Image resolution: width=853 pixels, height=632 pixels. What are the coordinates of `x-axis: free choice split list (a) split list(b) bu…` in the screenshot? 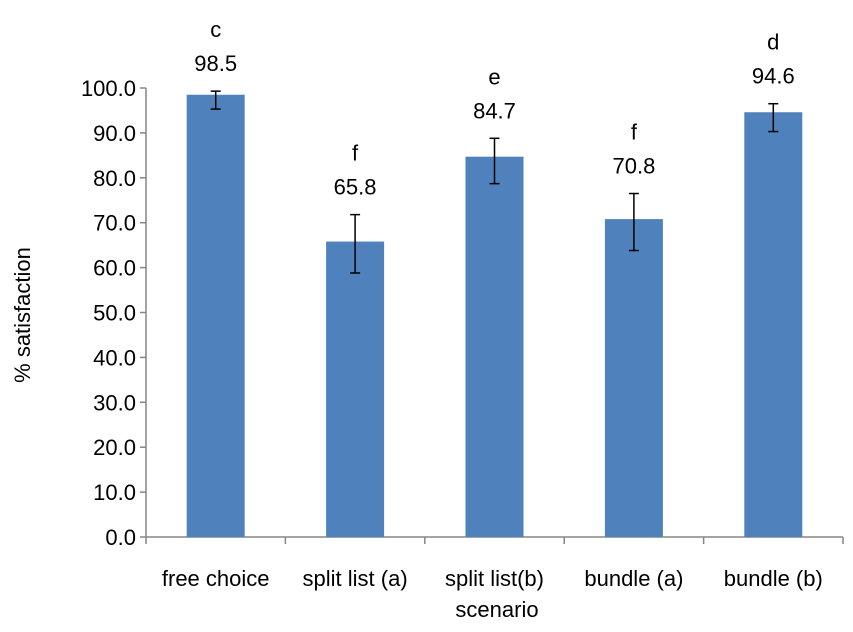 It's located at (494, 563).